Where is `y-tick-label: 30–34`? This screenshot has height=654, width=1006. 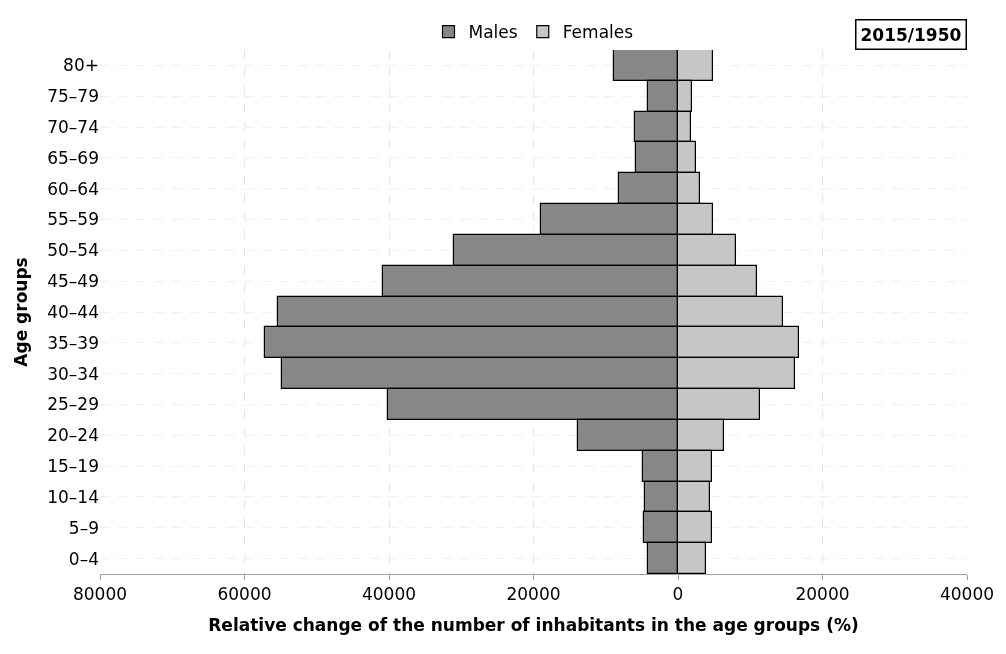
y-tick-label: 30–34 is located at coordinates (73, 373).